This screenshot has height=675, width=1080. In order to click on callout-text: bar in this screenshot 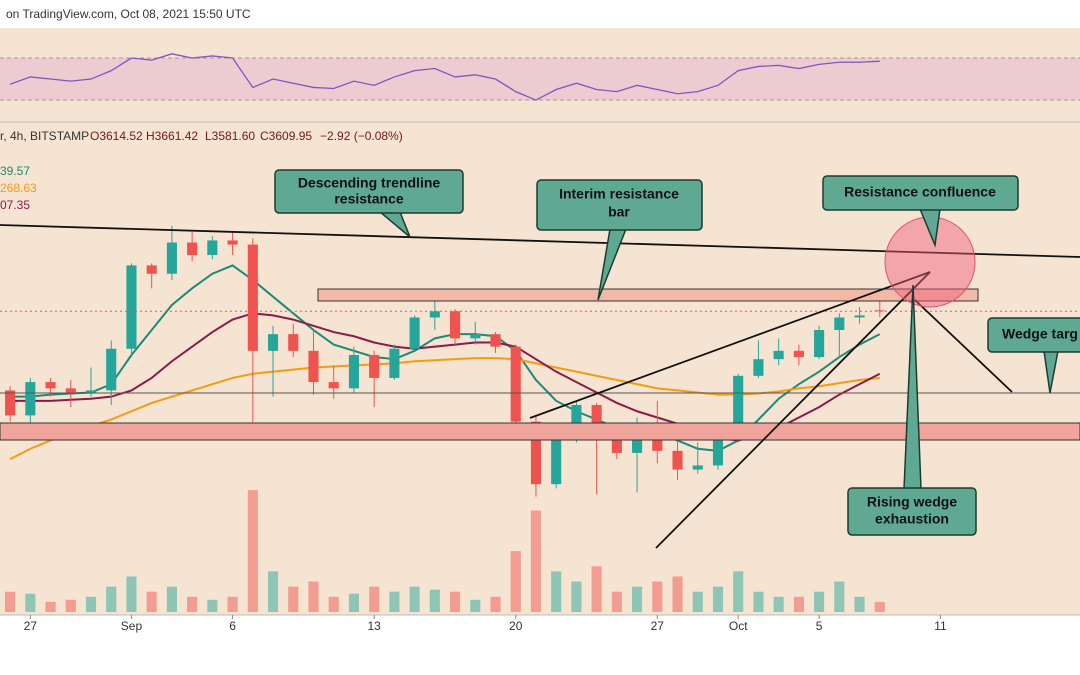, I will do `click(619, 212)`.